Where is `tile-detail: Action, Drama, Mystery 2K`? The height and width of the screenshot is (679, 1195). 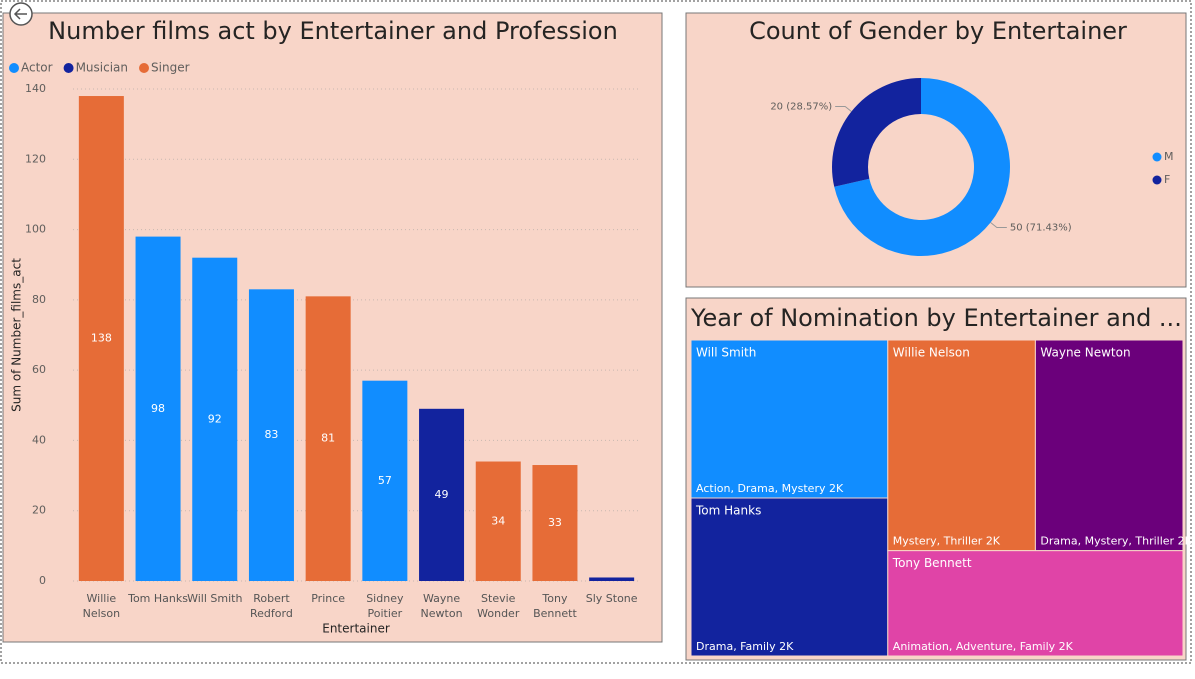 tile-detail: Action, Drama, Mystery 2K is located at coordinates (770, 488).